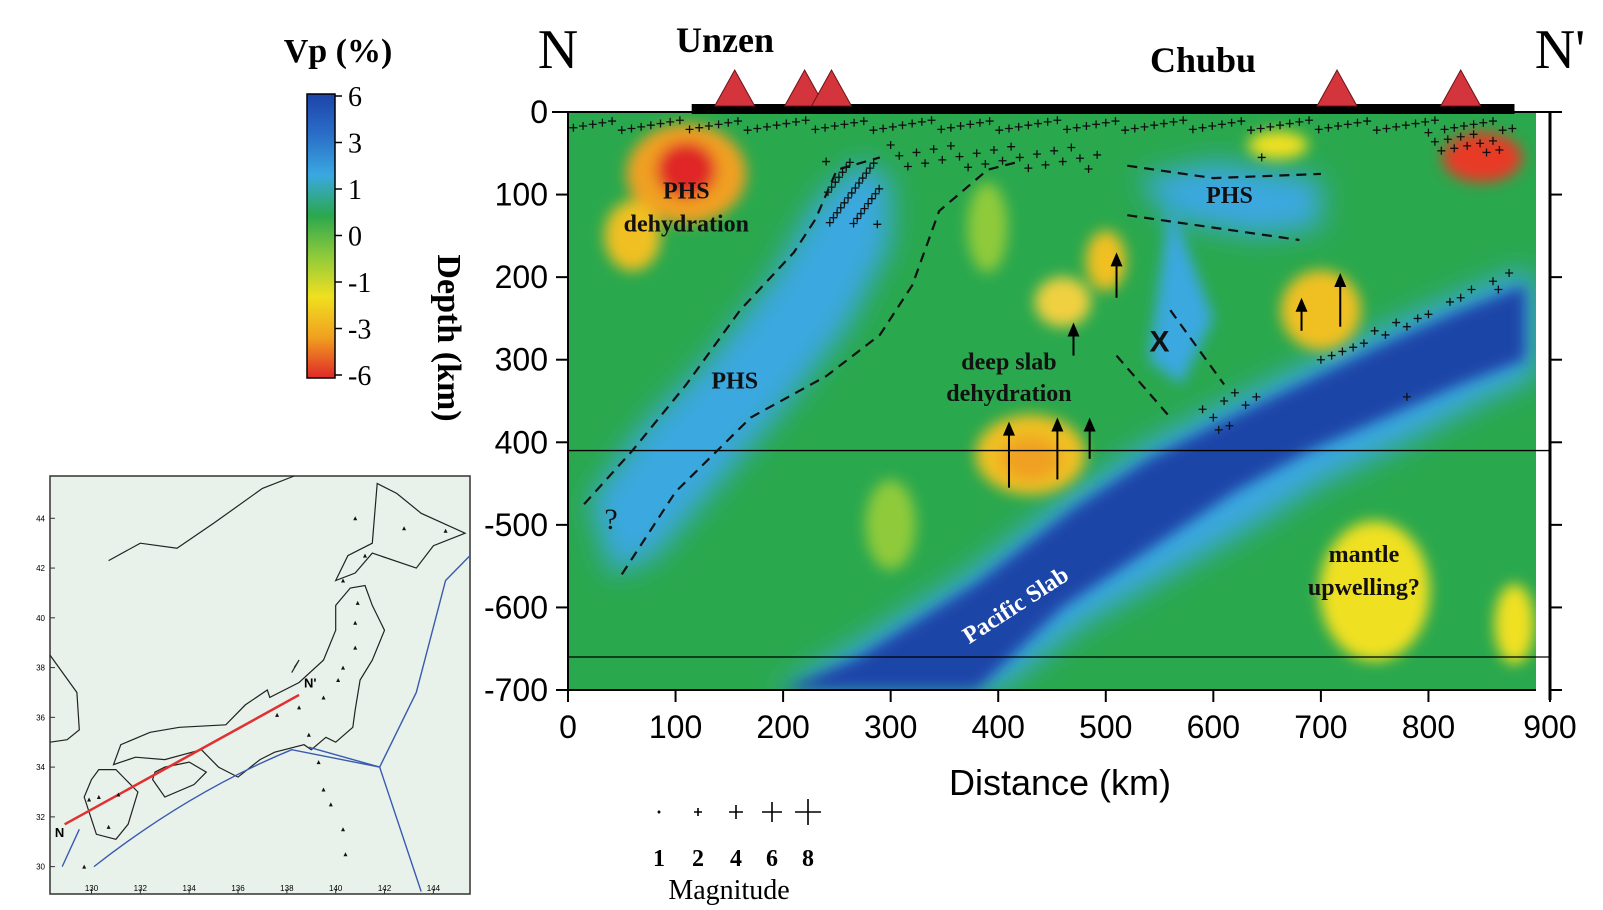 Image resolution: width=1603 pixels, height=910 pixels. I want to click on volcano-markers, so click(1097, 87).